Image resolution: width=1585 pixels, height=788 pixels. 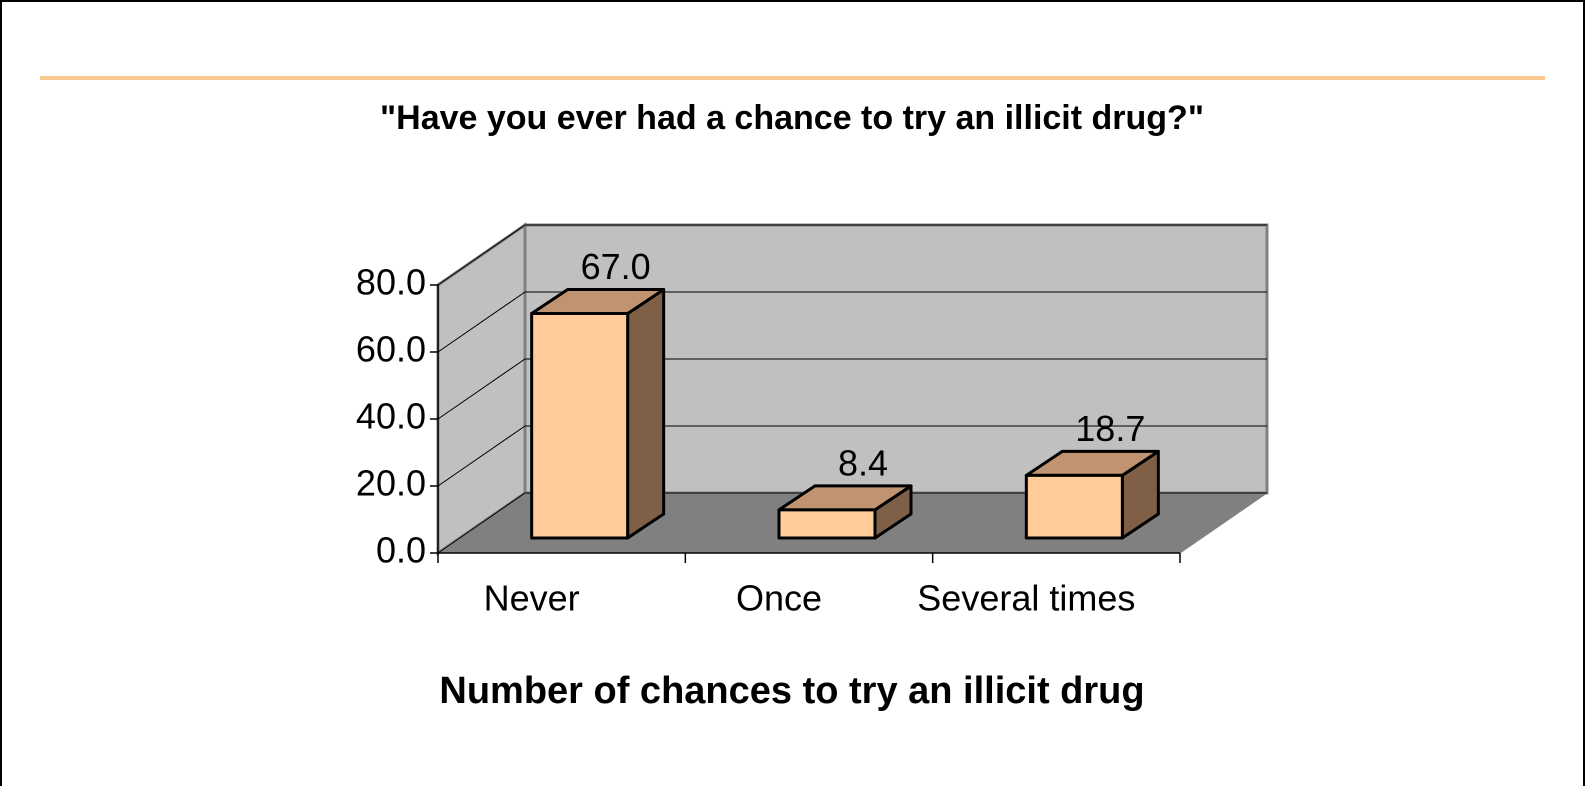 What do you see at coordinates (391, 483) in the screenshot?
I see `y-tick-label: 20.0` at bounding box center [391, 483].